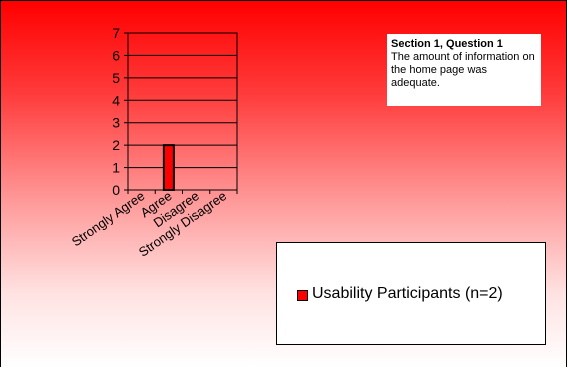  Describe the element at coordinates (447, 44) in the screenshot. I see `note-title: Section 1, Question 1` at that location.